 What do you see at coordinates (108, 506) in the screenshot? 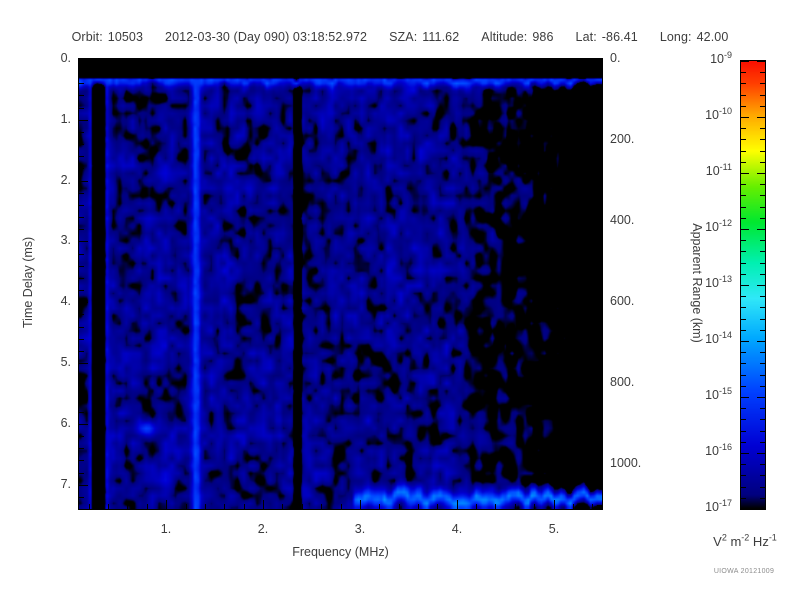
I see `bottom-minor-tick-0.4` at bounding box center [108, 506].